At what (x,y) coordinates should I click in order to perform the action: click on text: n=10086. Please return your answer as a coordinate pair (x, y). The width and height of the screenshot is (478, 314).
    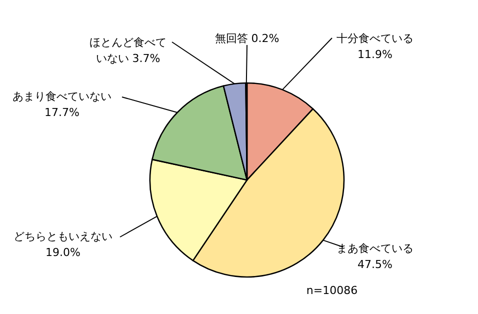
    Looking at the image, I should click on (332, 290).